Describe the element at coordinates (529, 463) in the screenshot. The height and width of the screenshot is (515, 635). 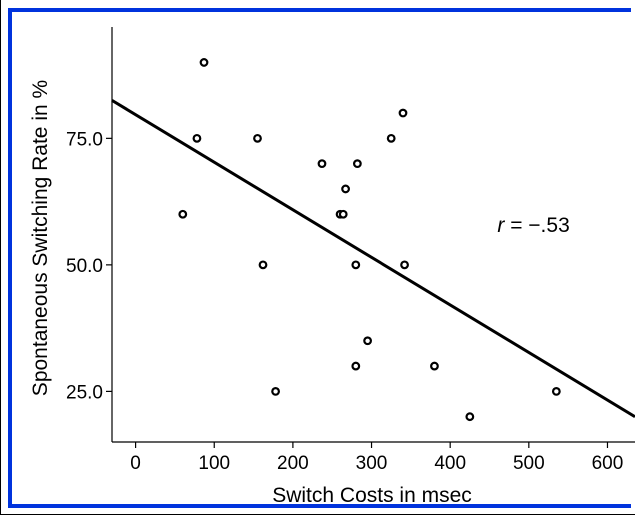
I see `x-tick-label: 500` at that location.